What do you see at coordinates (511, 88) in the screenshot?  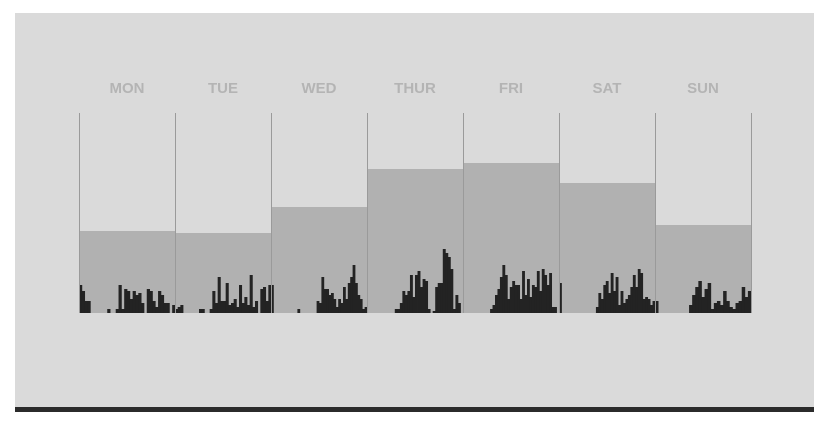 I see `day-label-fri: FRI` at bounding box center [511, 88].